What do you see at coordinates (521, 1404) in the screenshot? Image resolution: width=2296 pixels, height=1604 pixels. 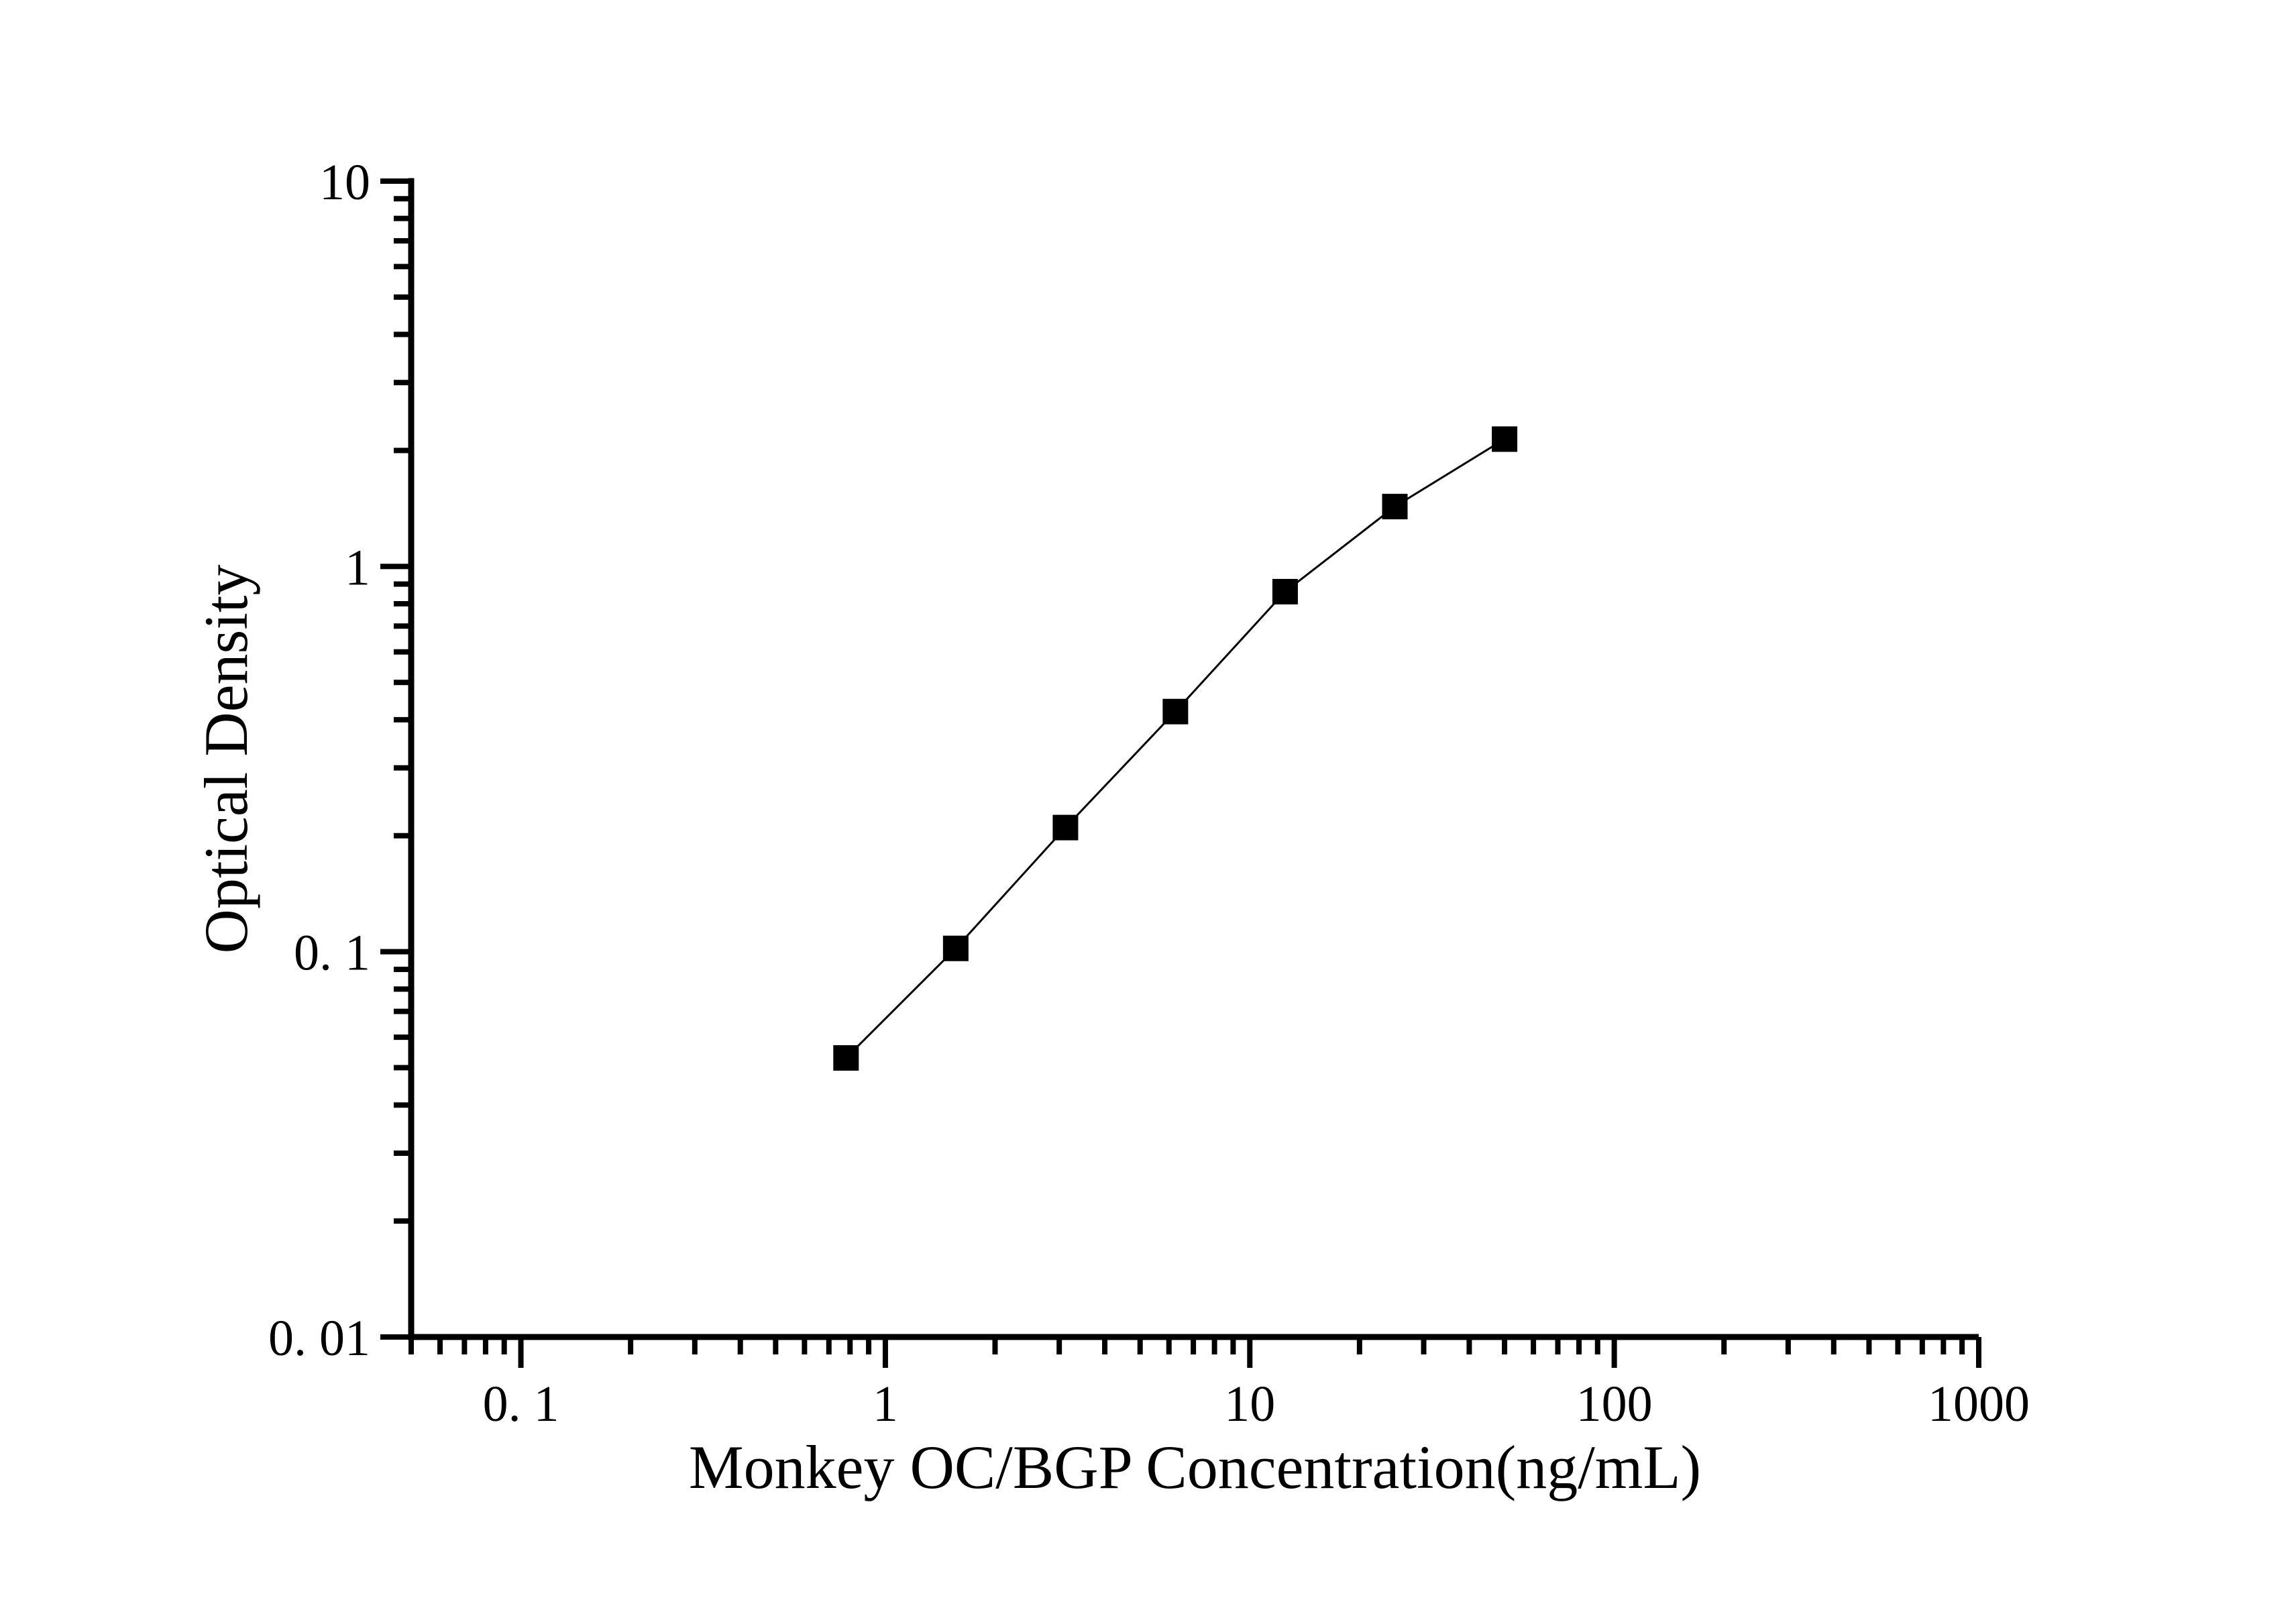 I see `x-tick-label: 0. 1` at bounding box center [521, 1404].